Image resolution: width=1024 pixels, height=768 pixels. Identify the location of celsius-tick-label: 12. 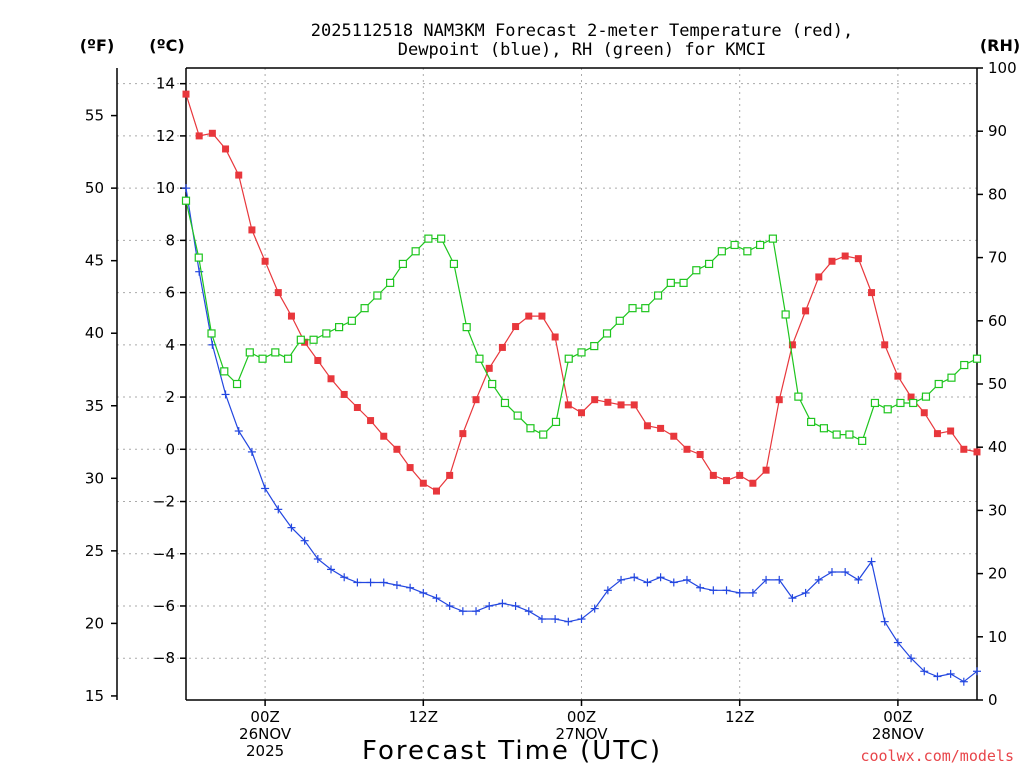
(165, 136).